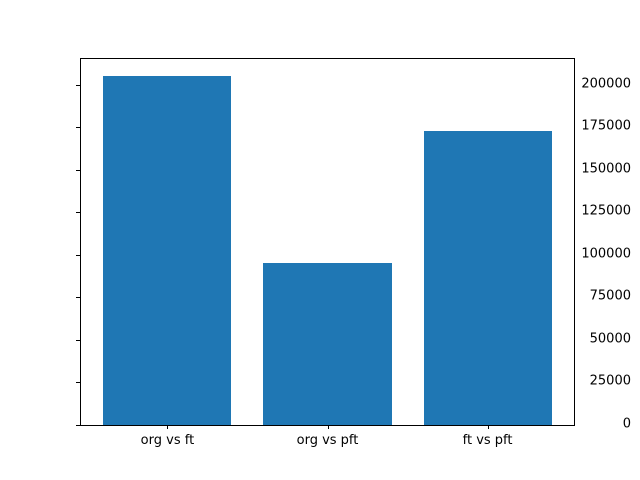  I want to click on y-axis-tick-label: 125000, so click(606, 211).